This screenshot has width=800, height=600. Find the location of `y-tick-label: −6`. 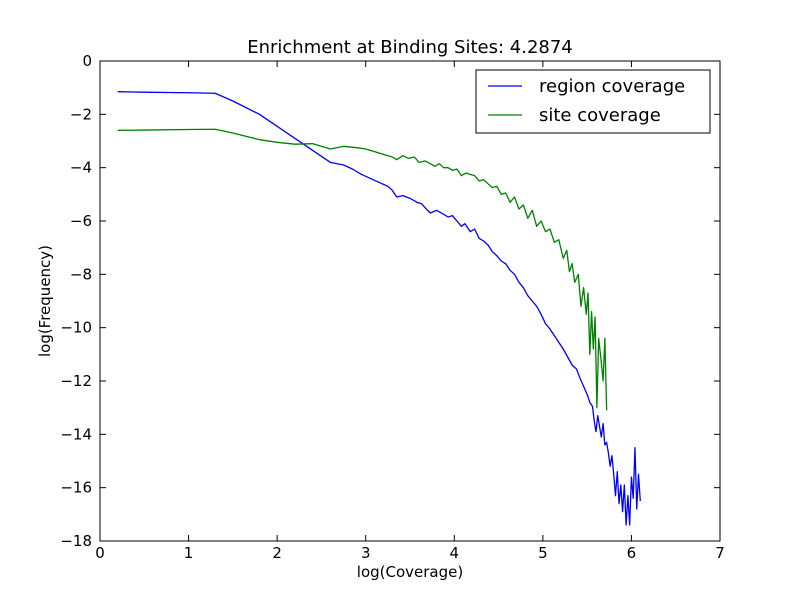

y-tick-label: −6 is located at coordinates (81, 221).